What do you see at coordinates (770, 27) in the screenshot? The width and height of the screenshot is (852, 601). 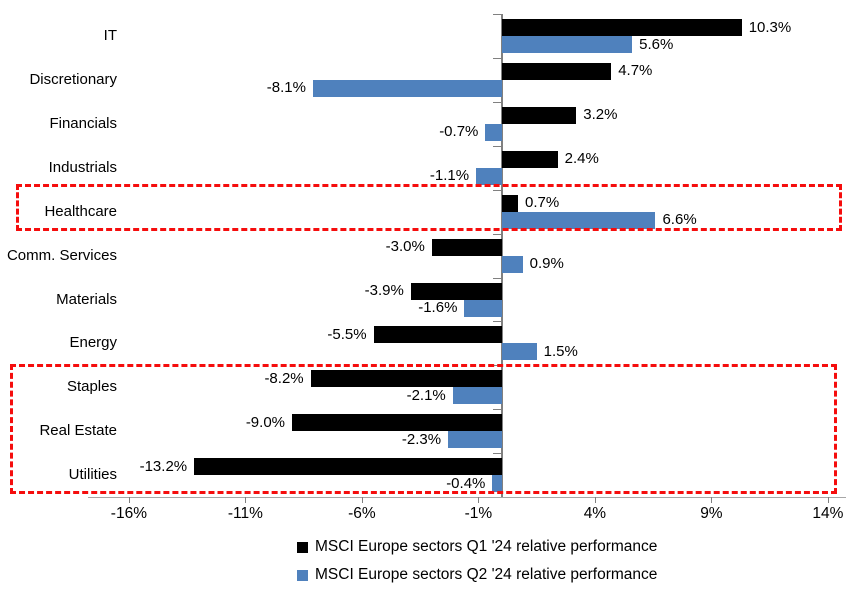 I see `bar-value-label: 10.3%` at bounding box center [770, 27].